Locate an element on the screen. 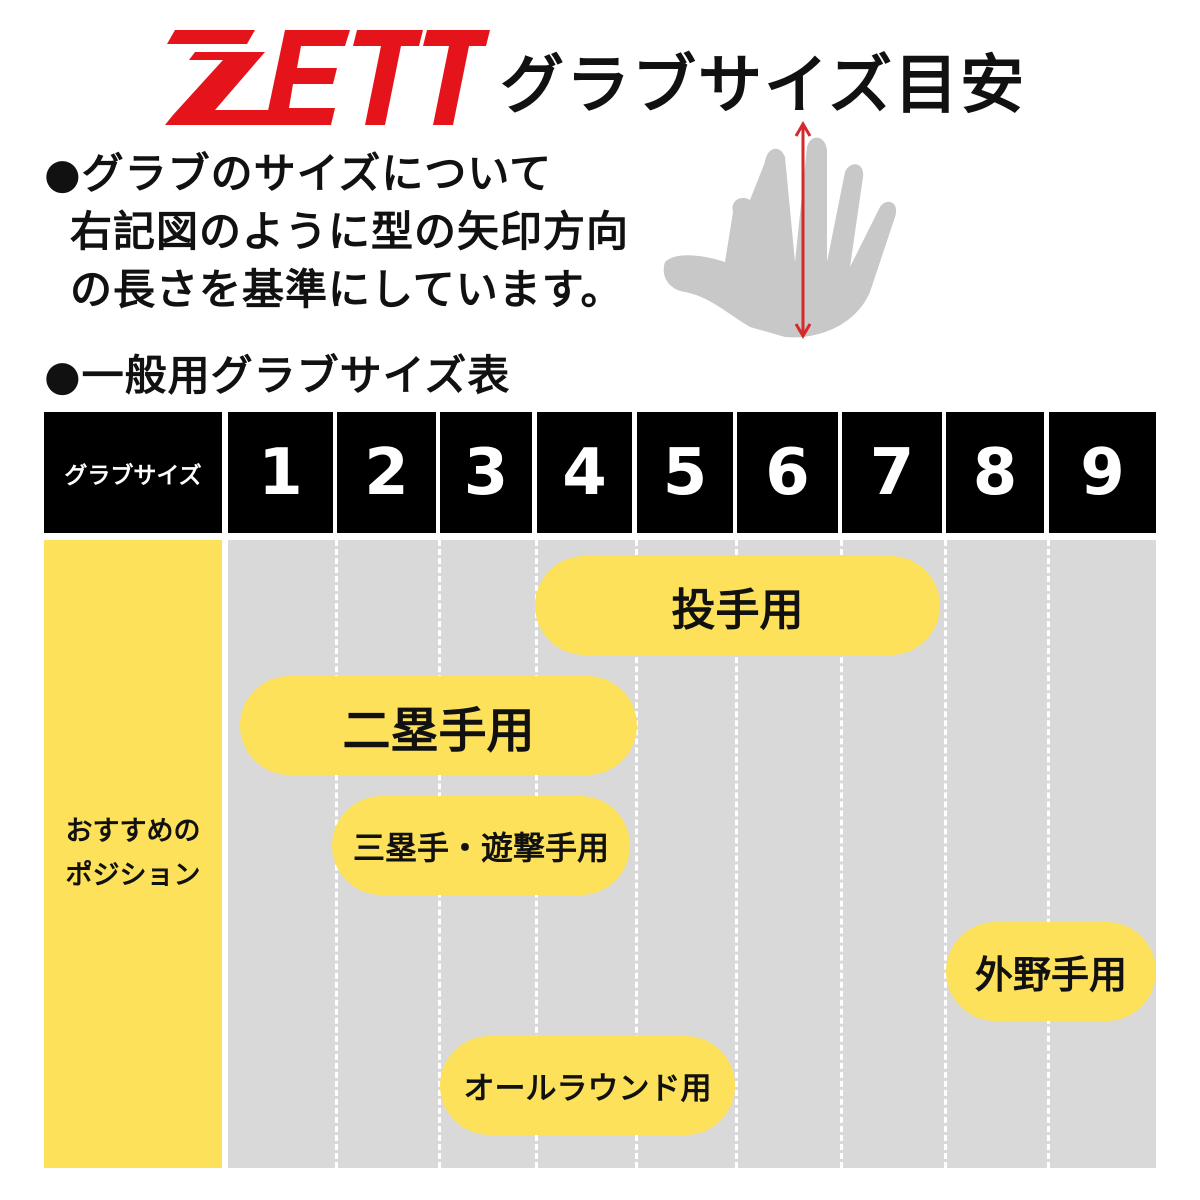  row-label-line: ポジション is located at coordinates (133, 875).